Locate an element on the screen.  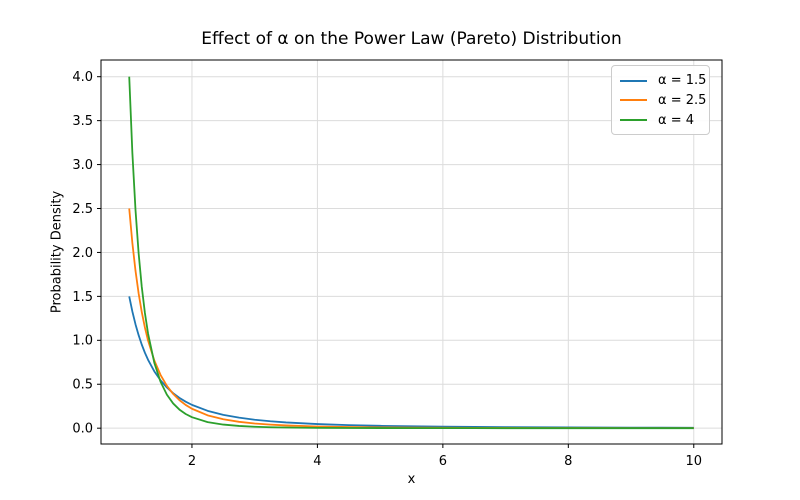
y-tick-label: 0.0 is located at coordinates (82, 429).